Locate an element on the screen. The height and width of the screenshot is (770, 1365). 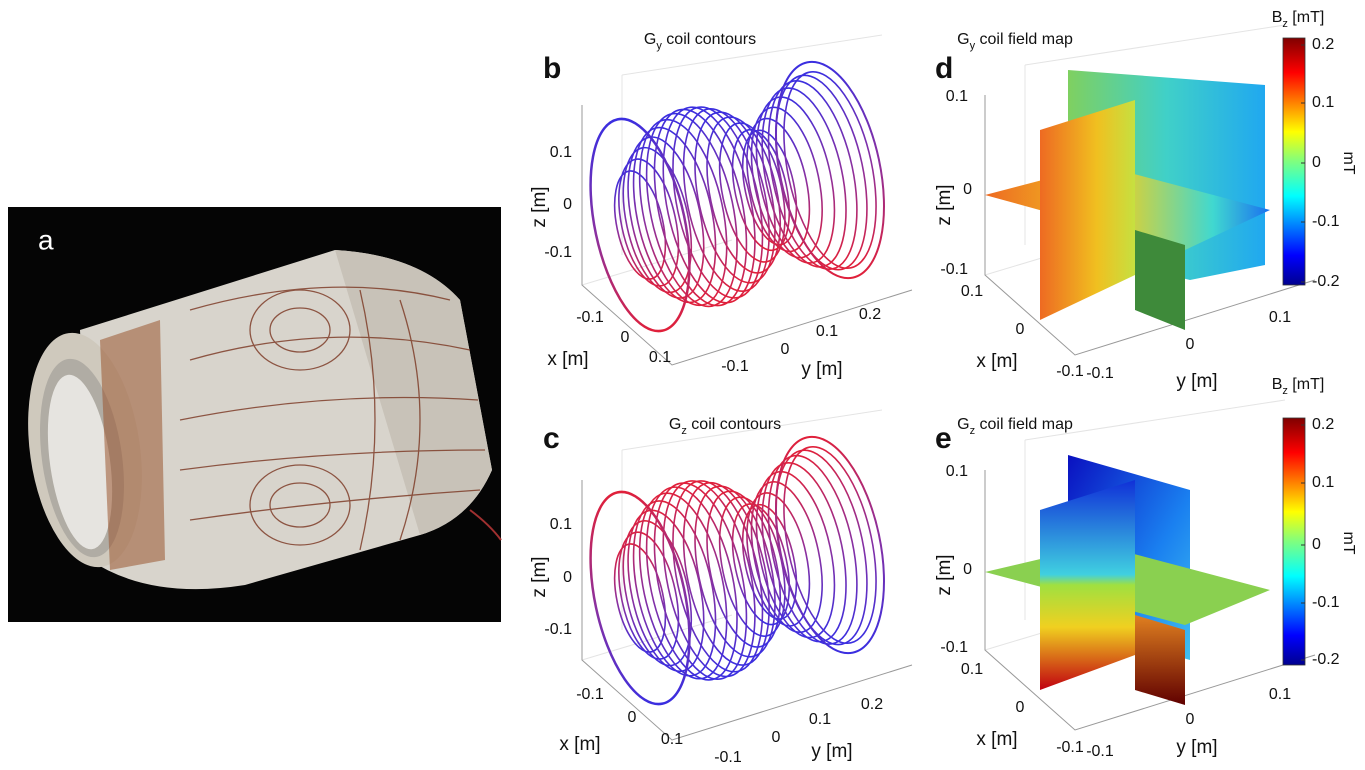
y-tick-label: 0.2 is located at coordinates (872, 704).